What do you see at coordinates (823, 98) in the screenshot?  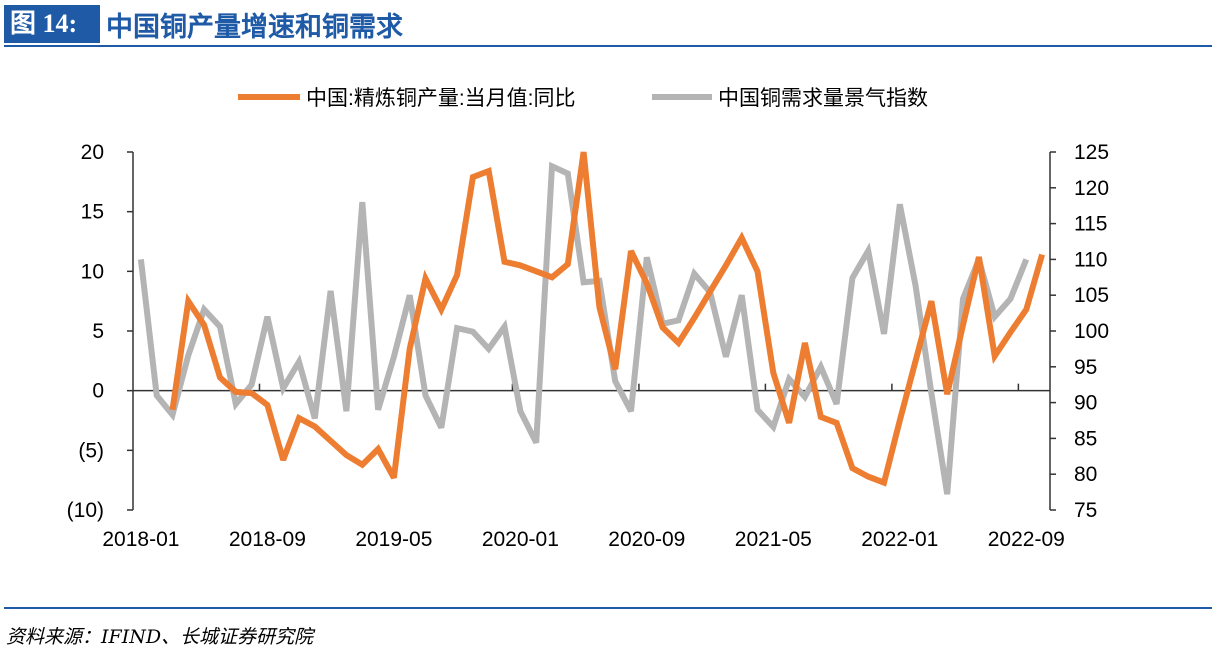 I see `legend-label-demand-index: 中国铜需求量景气指数` at bounding box center [823, 98].